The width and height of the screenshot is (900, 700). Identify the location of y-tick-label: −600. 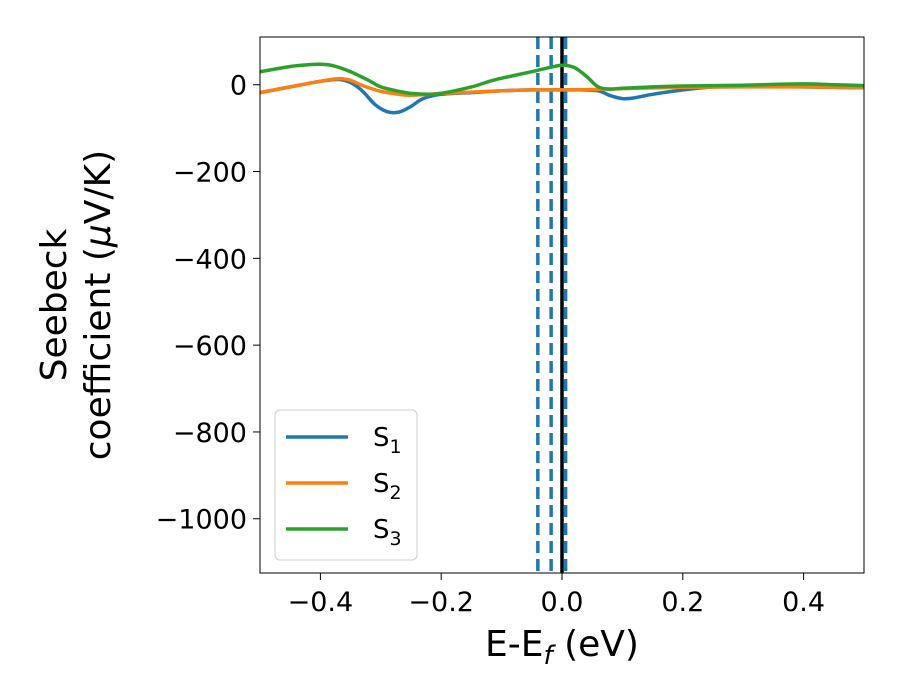
(210, 346).